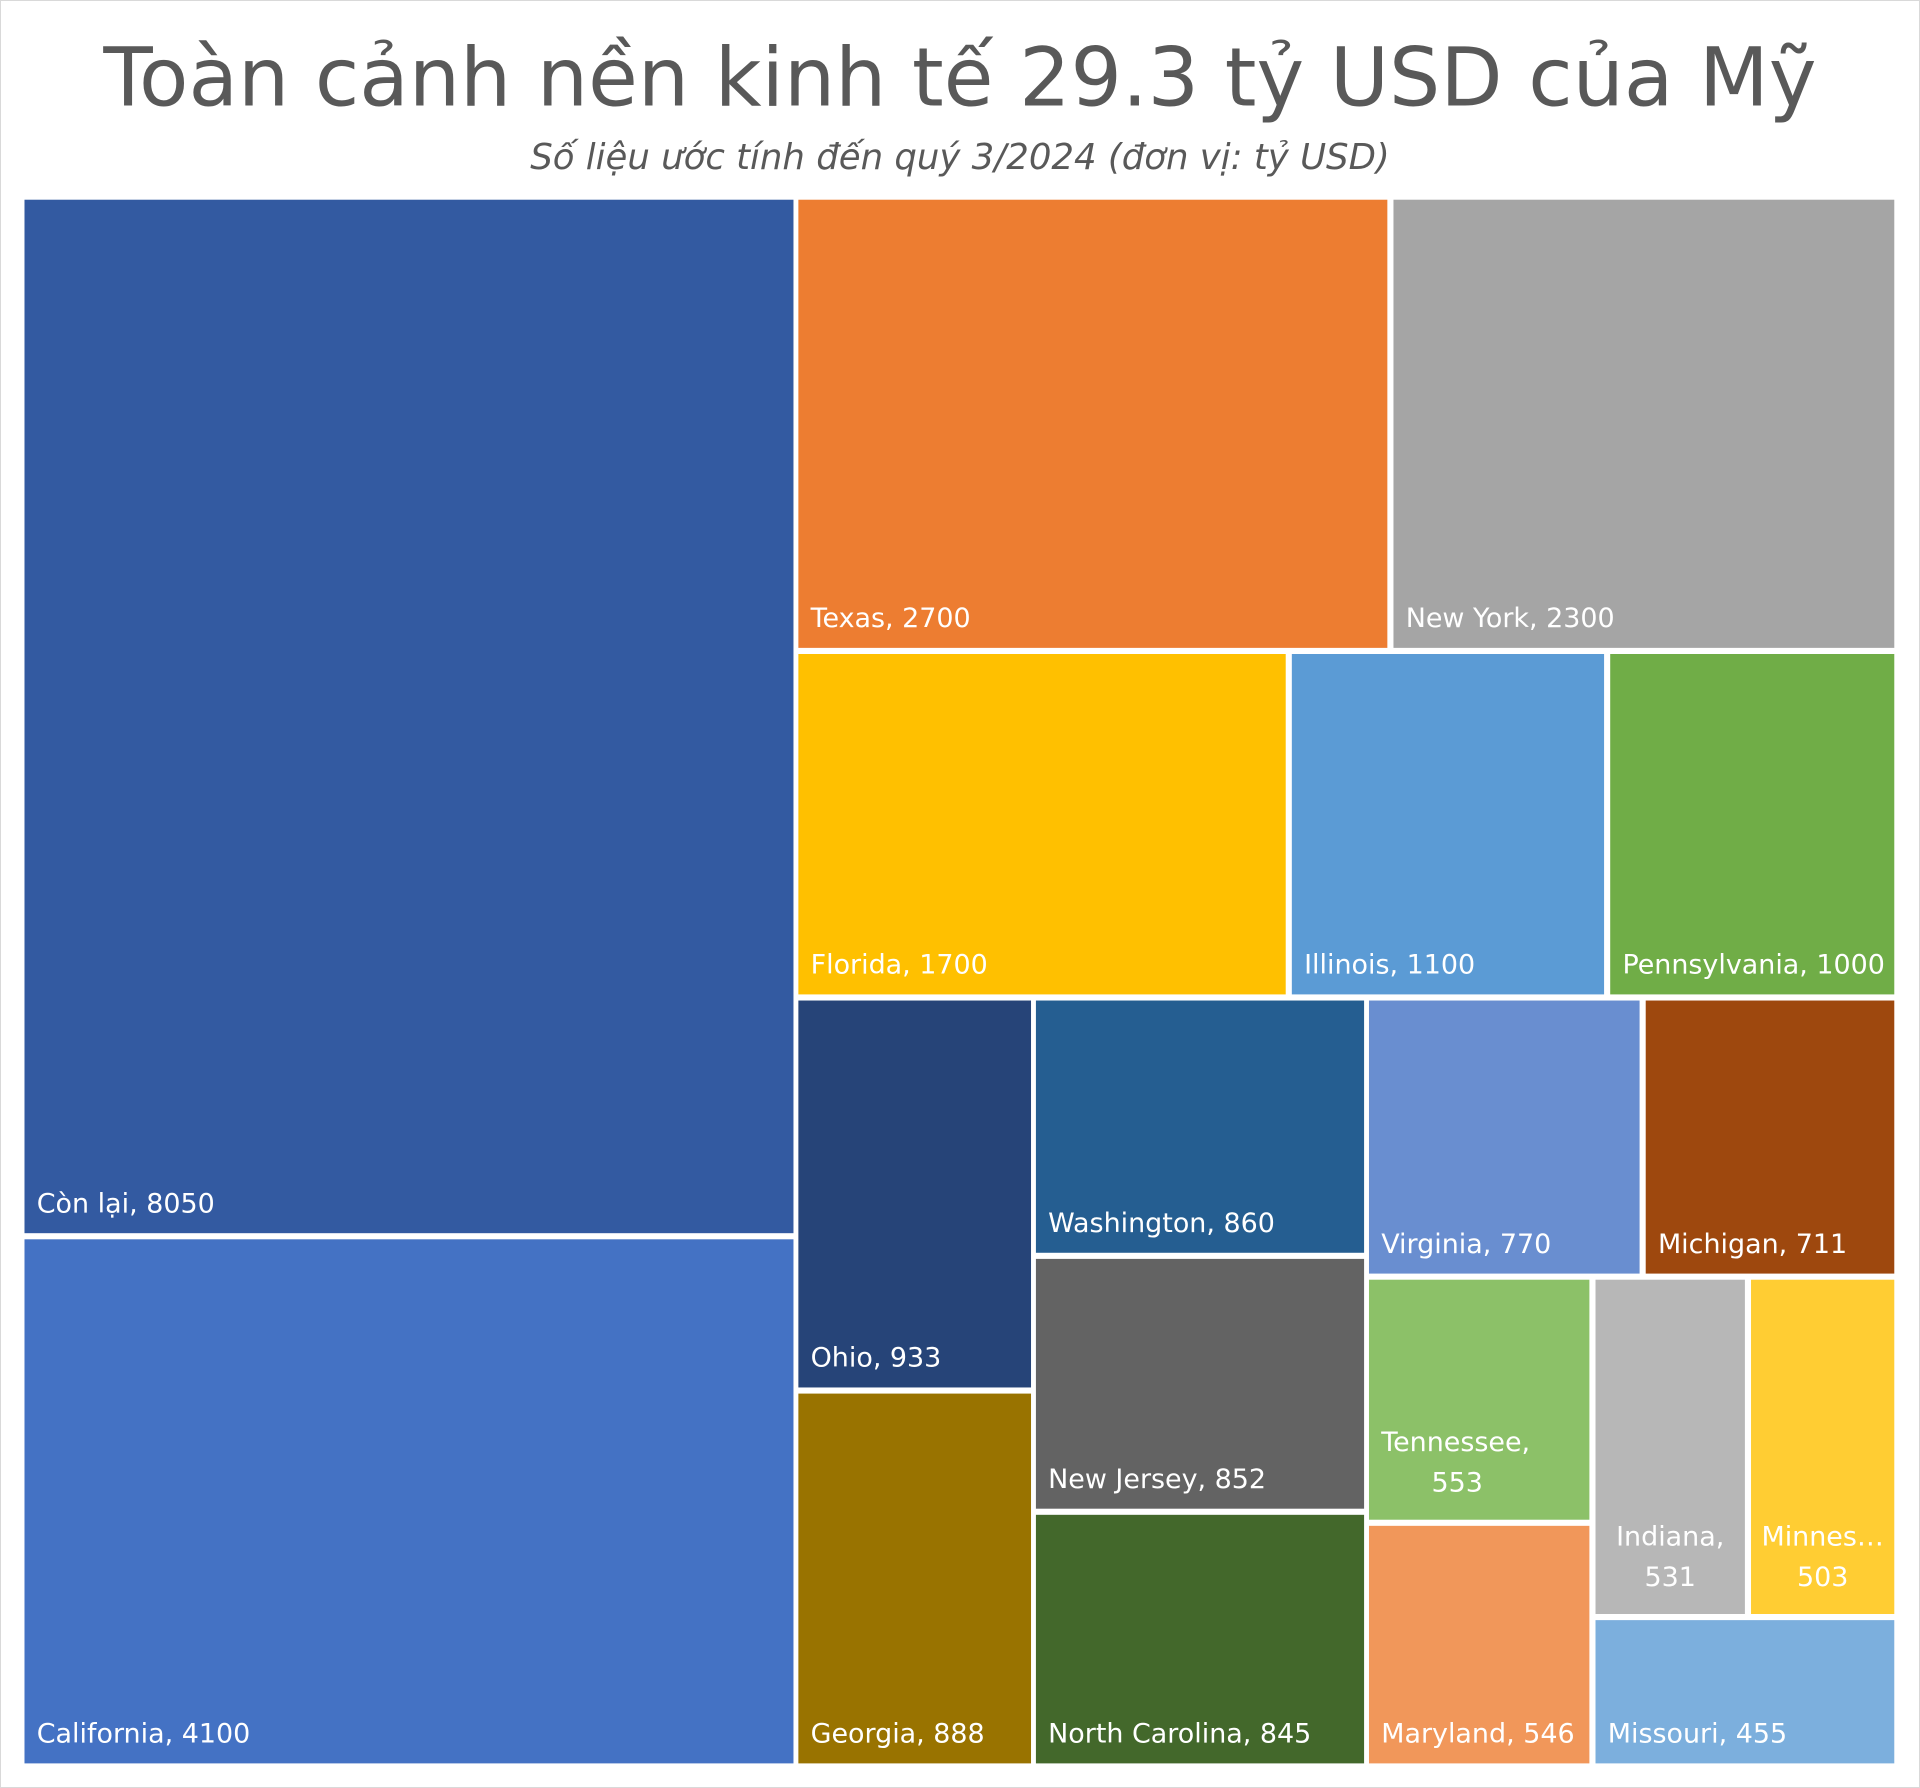 The image size is (1920, 1788). Describe the element at coordinates (143, 1734) in the screenshot. I see `tile-label-california: California, 4100` at that location.